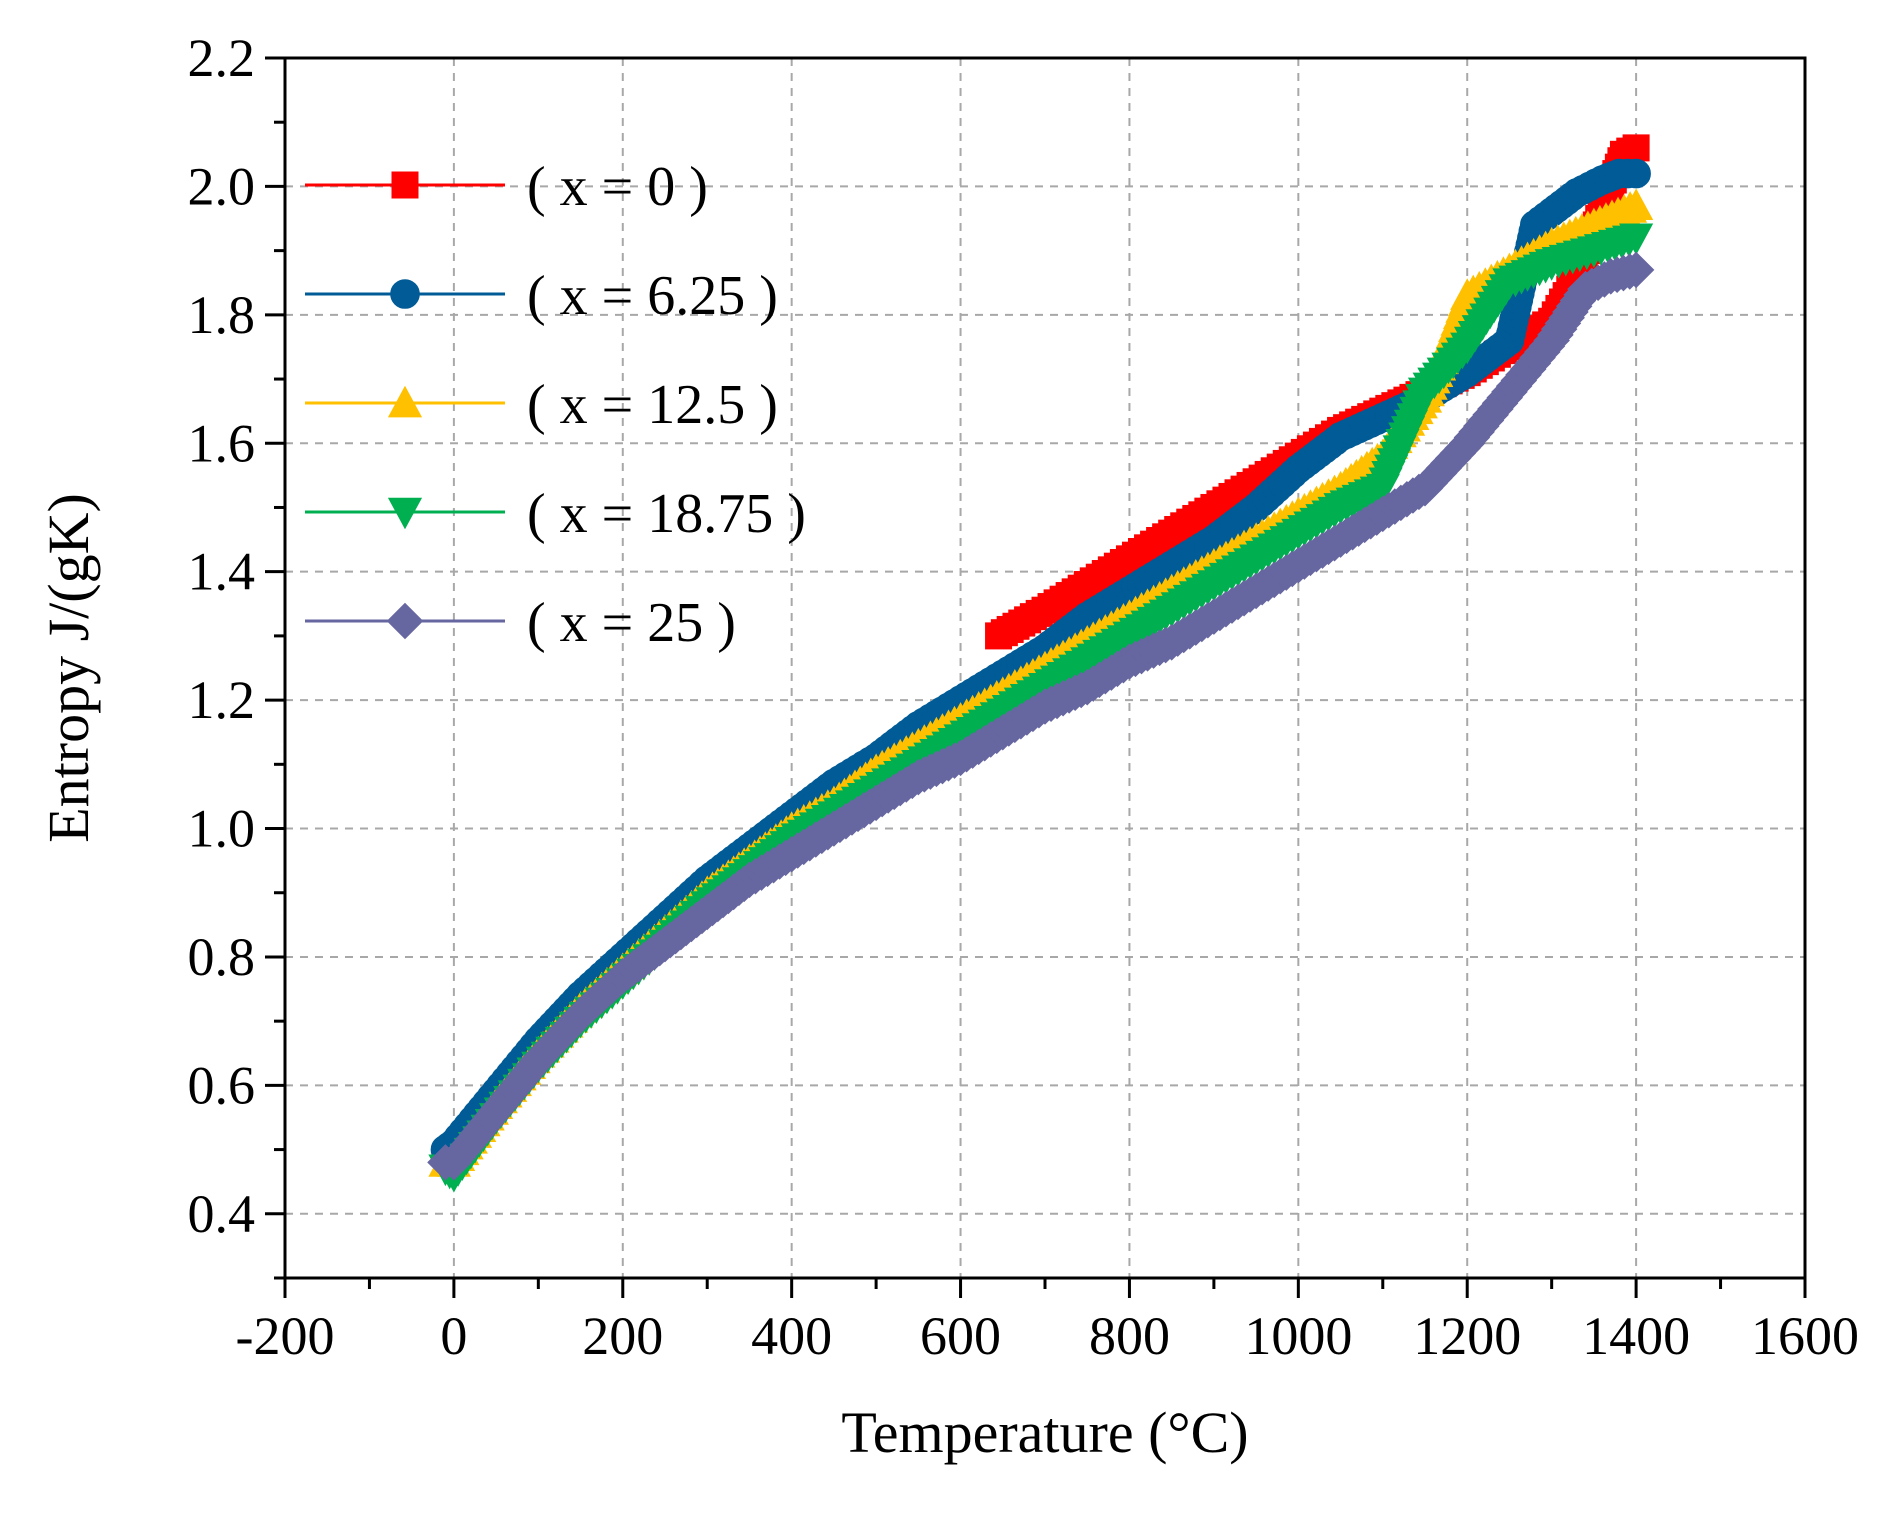  I want to click on legend-label: ( x = 25 ), so click(631, 623).